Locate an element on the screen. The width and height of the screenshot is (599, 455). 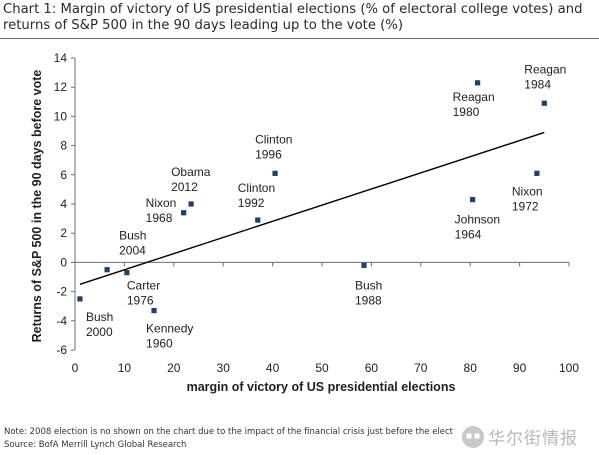
y-tick-label: 8 is located at coordinates (63, 146).